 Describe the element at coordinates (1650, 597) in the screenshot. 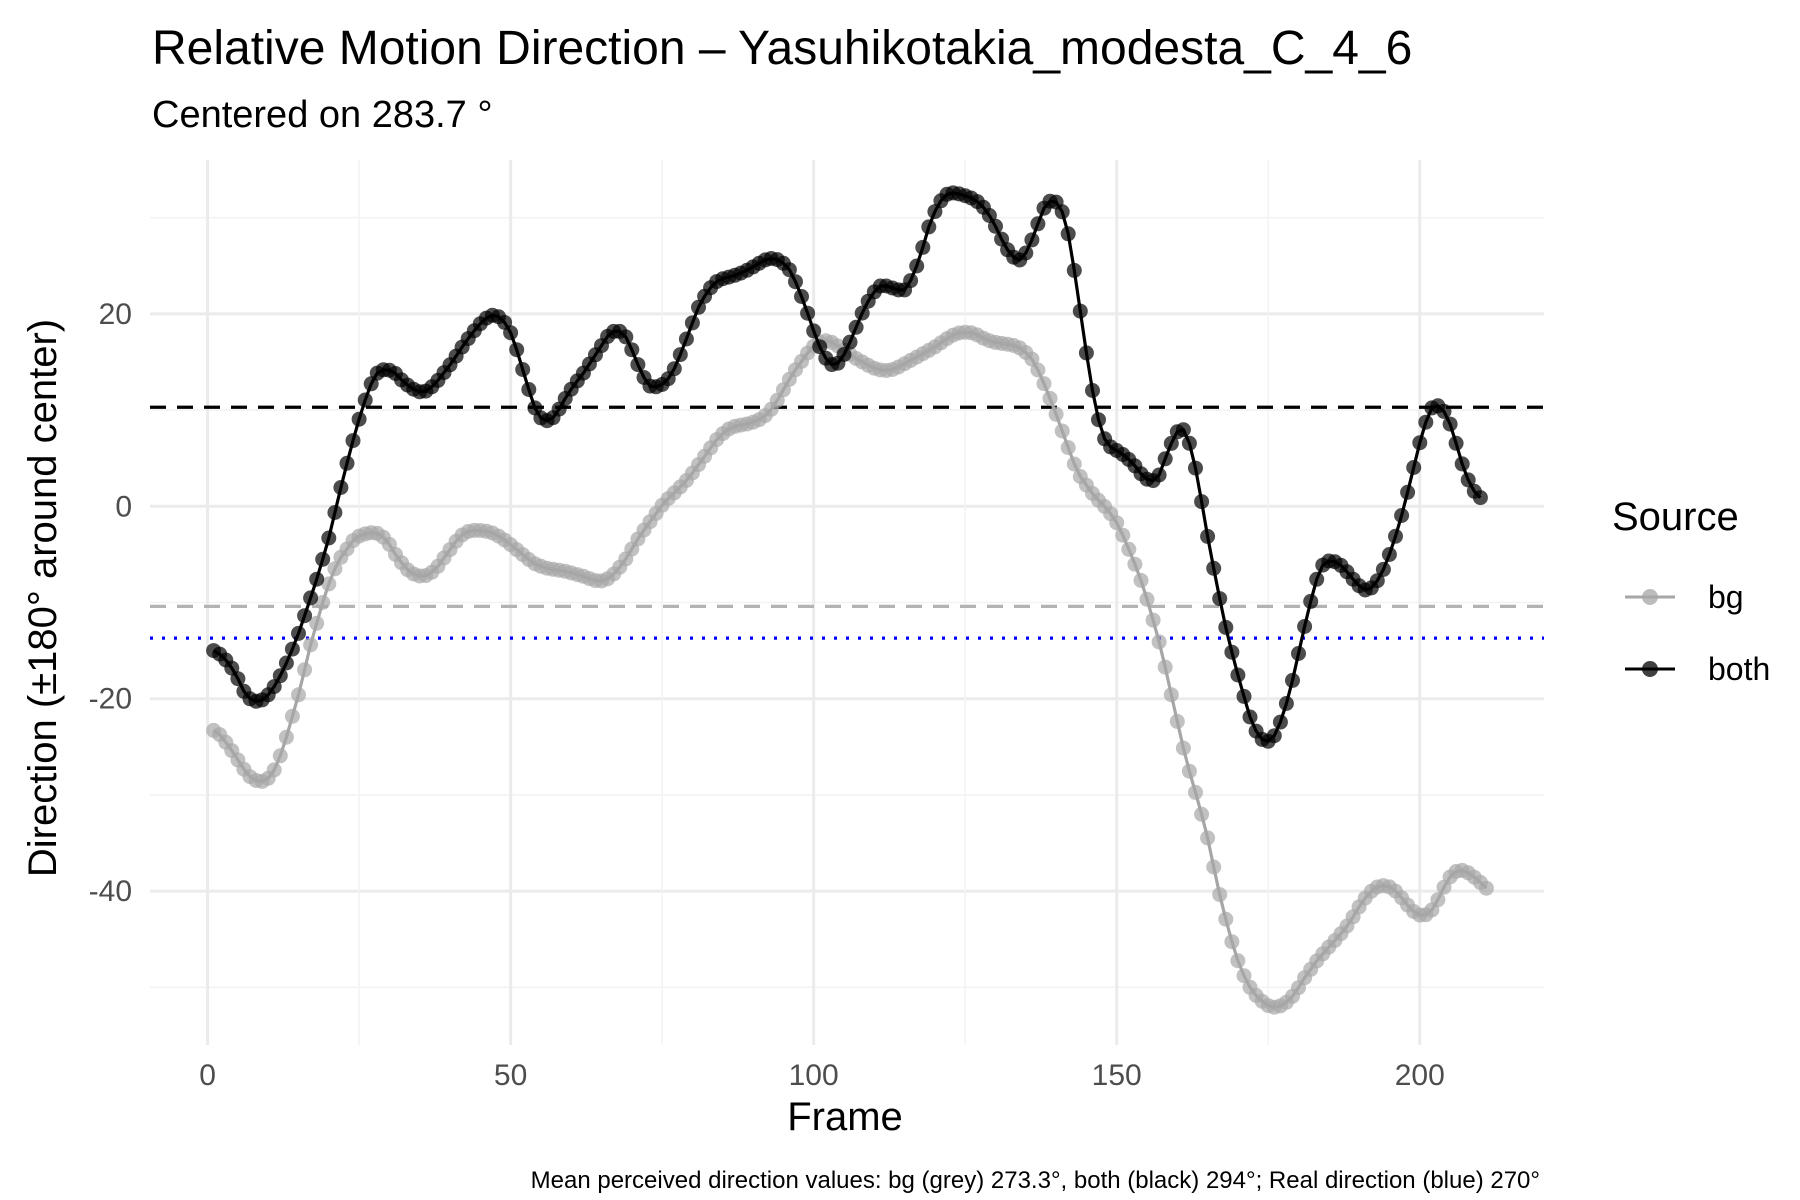

I see `legend-key-bg-point` at that location.